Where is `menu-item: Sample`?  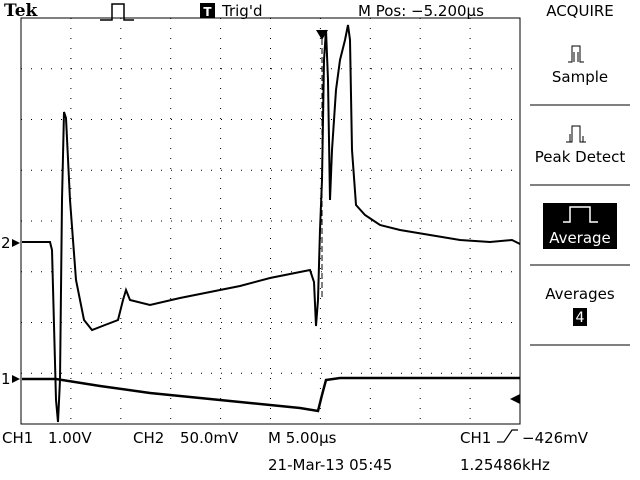 menu-item: Sample is located at coordinates (580, 77).